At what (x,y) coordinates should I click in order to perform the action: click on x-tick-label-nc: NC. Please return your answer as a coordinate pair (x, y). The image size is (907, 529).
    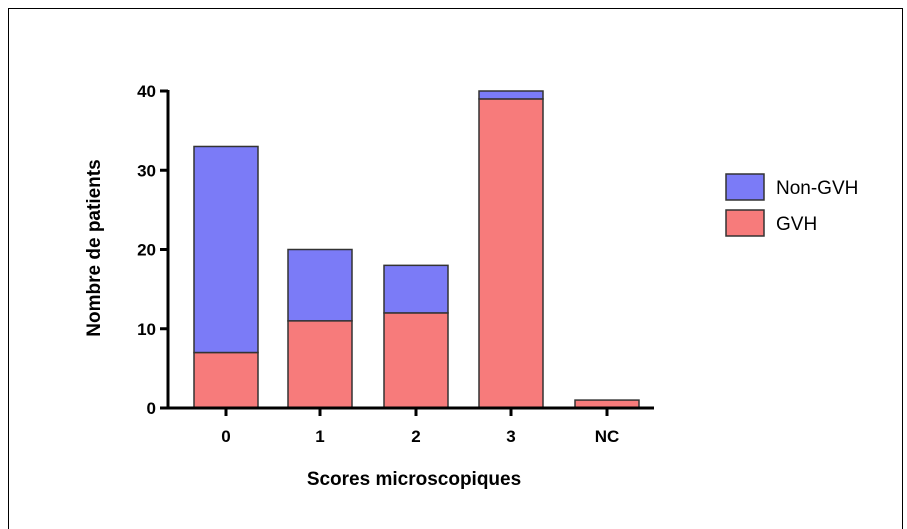
    Looking at the image, I should click on (607, 436).